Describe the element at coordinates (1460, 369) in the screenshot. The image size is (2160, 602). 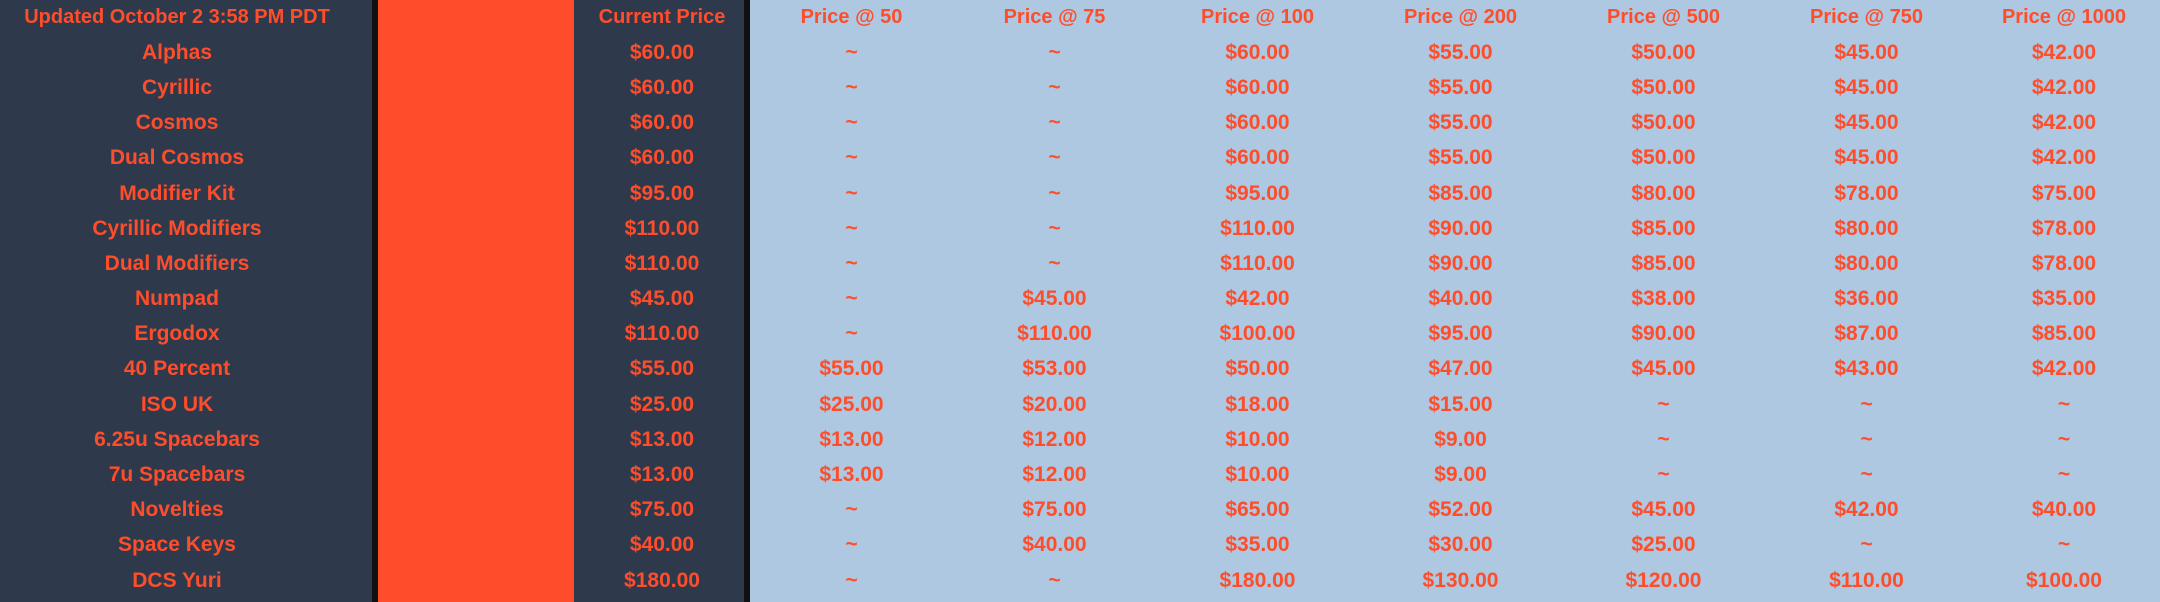
I see `tier-price-value: $47.00` at that location.